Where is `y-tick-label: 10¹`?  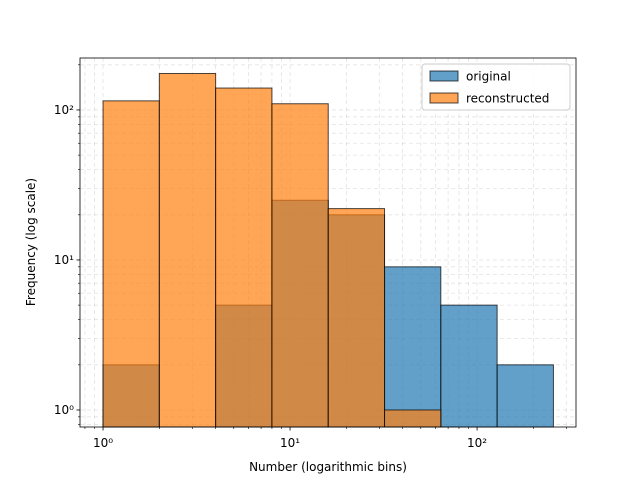 y-tick-label: 10¹ is located at coordinates (64, 260).